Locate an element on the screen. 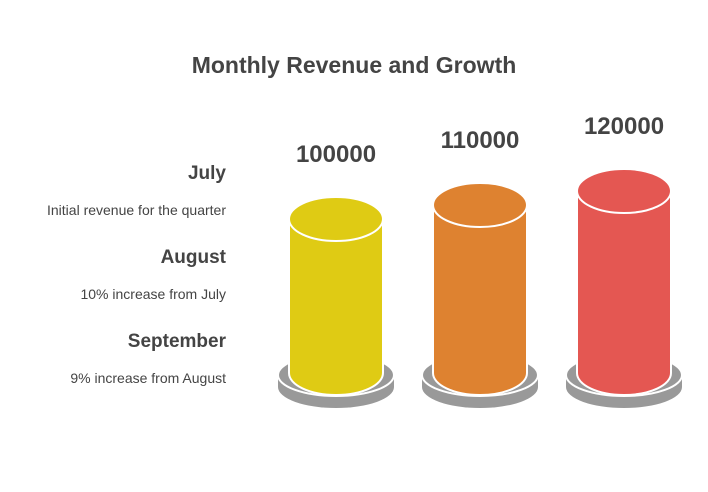 This screenshot has height=492, width=708. legend-month-july: July is located at coordinates (206, 173).